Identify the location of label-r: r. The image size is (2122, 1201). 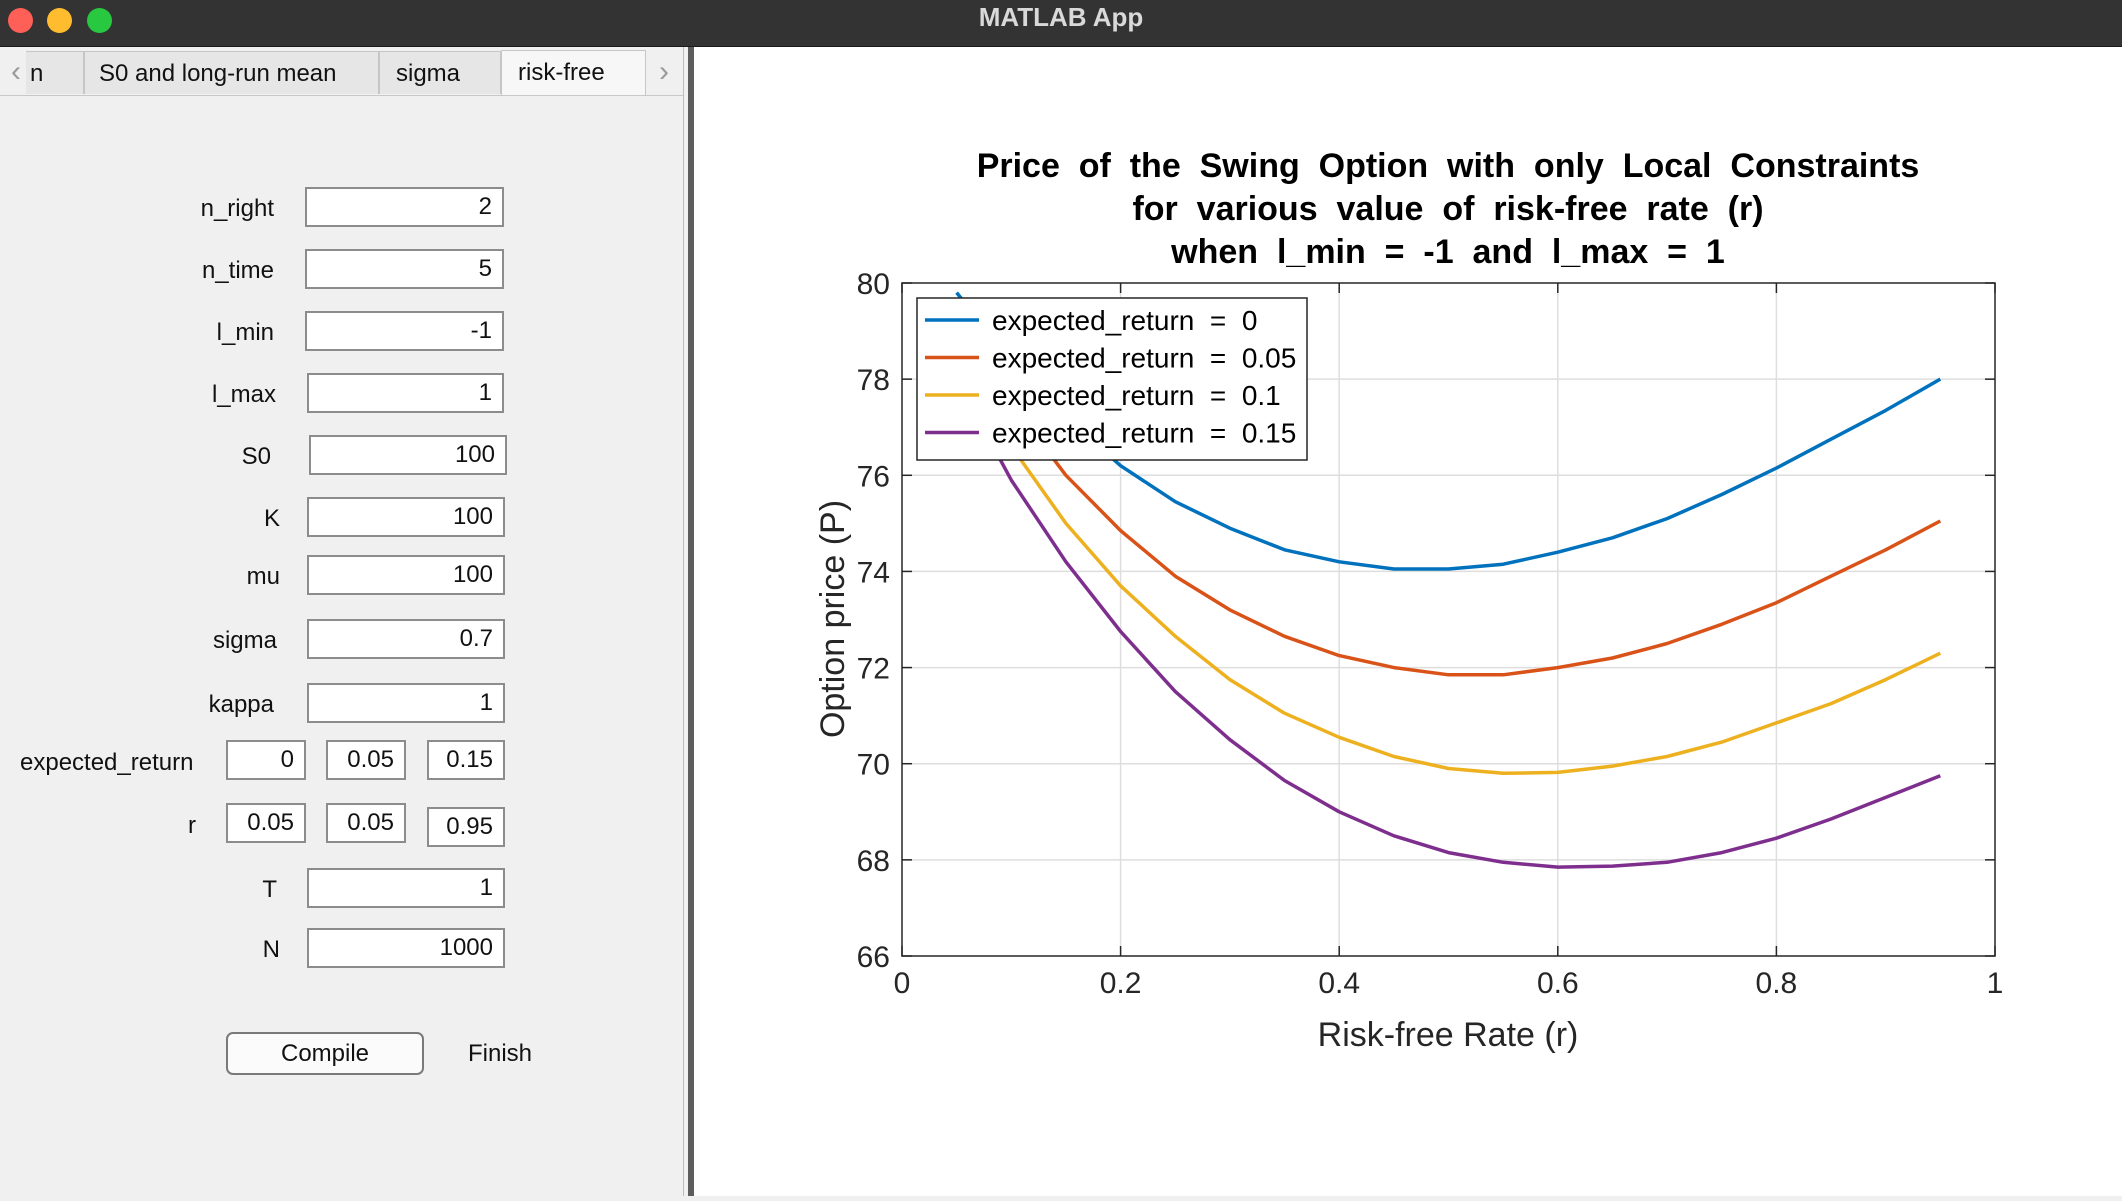
(192, 825).